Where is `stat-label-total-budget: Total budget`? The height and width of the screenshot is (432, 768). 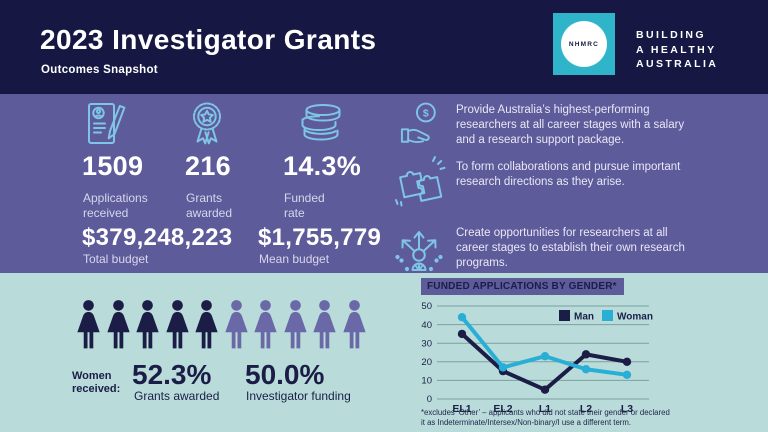
stat-label-total-budget: Total budget is located at coordinates (116, 259).